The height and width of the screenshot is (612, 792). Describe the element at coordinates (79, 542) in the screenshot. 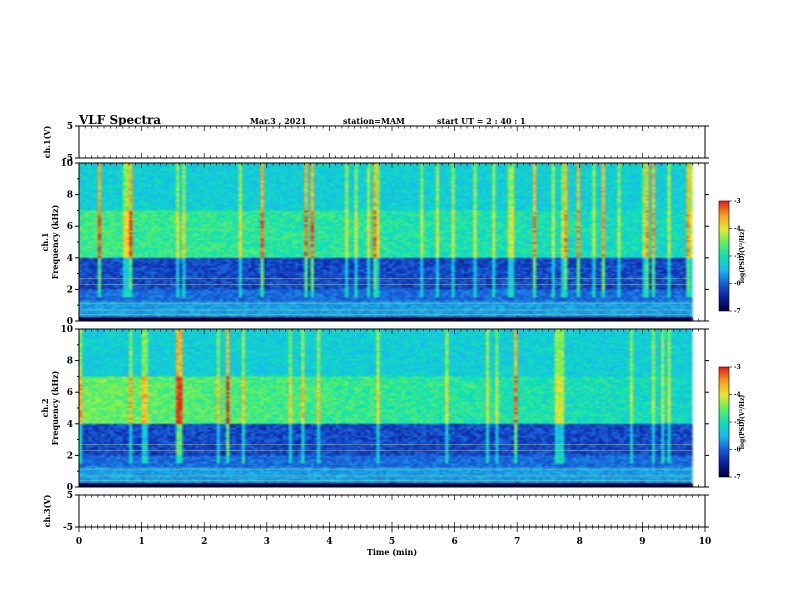

I see `xtick-label: 0` at that location.